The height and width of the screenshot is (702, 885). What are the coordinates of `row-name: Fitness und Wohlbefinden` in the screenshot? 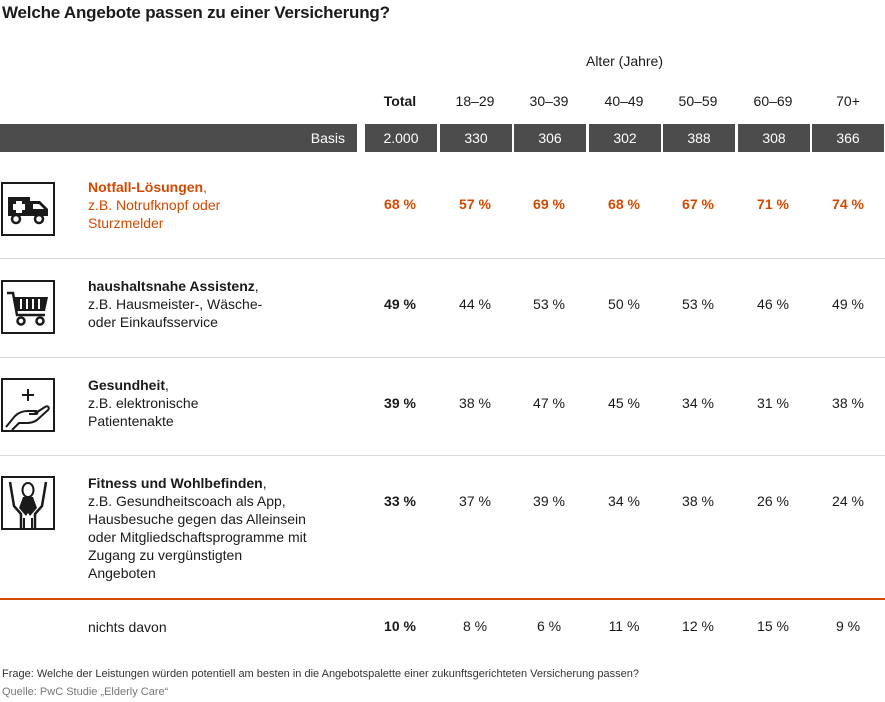 It's located at (175, 483).